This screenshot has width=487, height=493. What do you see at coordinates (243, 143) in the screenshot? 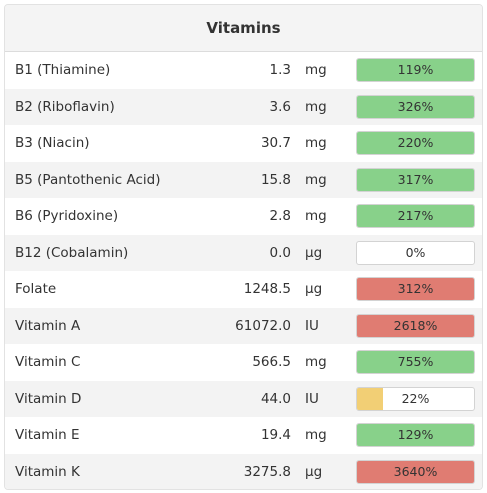
I see `vitamin-row: B3 (Niacin) 30.7 mg 220%` at bounding box center [243, 143].